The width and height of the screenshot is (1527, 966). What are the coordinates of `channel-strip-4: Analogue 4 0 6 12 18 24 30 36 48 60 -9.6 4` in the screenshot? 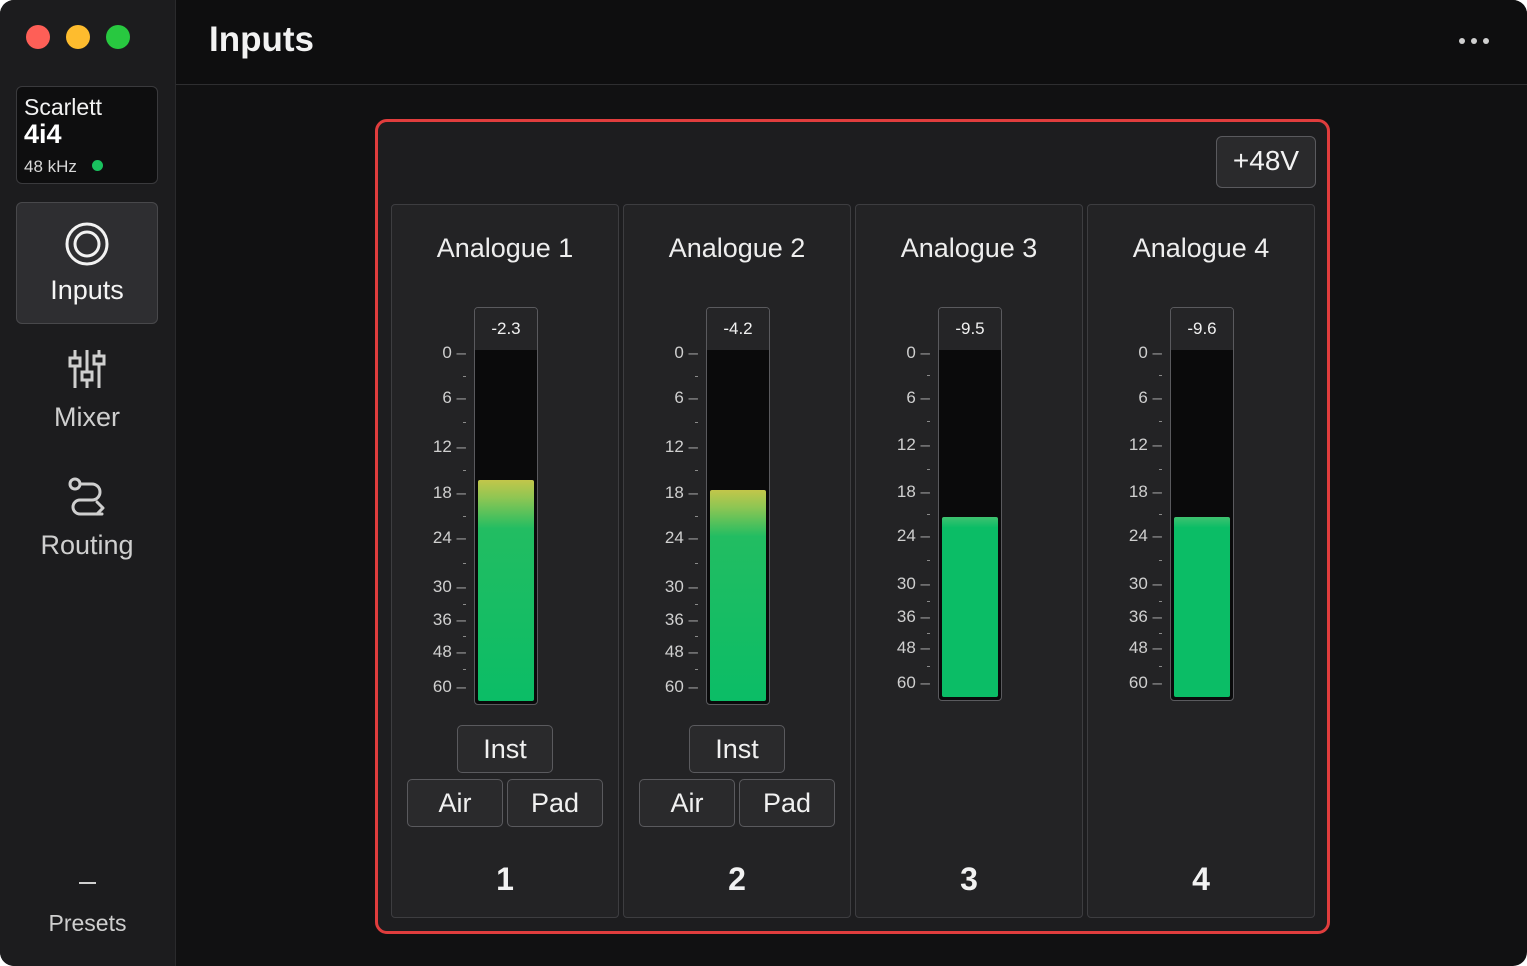 It's located at (1201, 561).